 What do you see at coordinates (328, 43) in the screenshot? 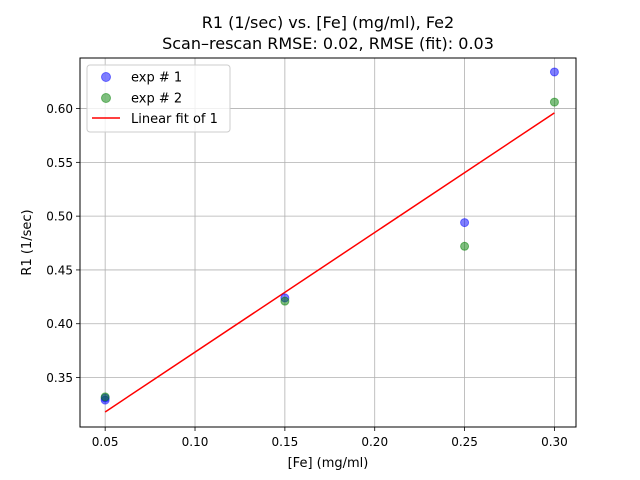
I see `chart-subtitle: Scan–rescan RMSE: 0.02, RMSE (fit): 0.03` at bounding box center [328, 43].